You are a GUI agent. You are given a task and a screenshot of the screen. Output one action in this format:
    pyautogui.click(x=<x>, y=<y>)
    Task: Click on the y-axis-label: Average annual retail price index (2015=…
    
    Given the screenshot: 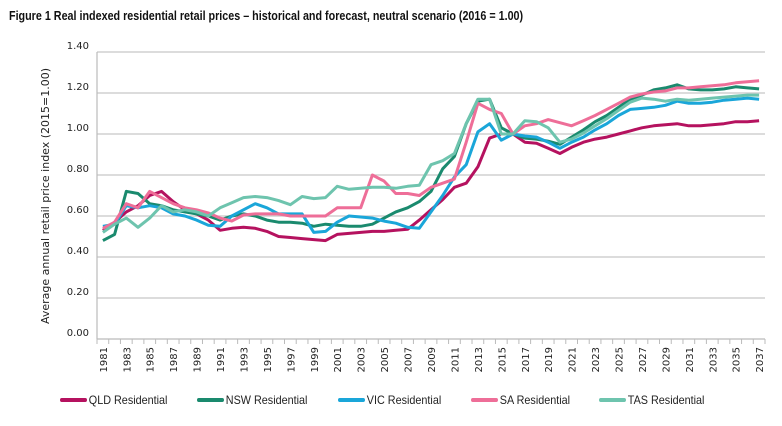 What is the action you would take?
    pyautogui.click(x=45, y=196)
    